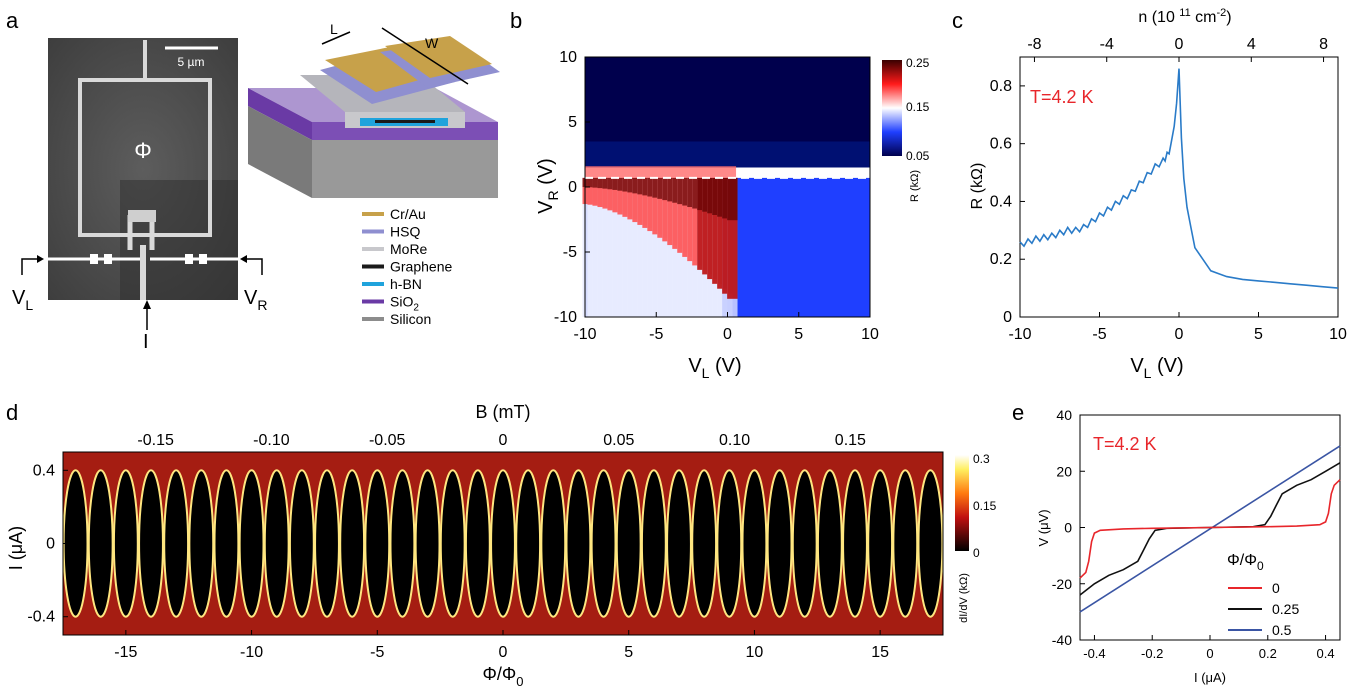  Describe the element at coordinates (503, 676) in the screenshot. I see `x-axis-label: Φ/Φ0` at that location.